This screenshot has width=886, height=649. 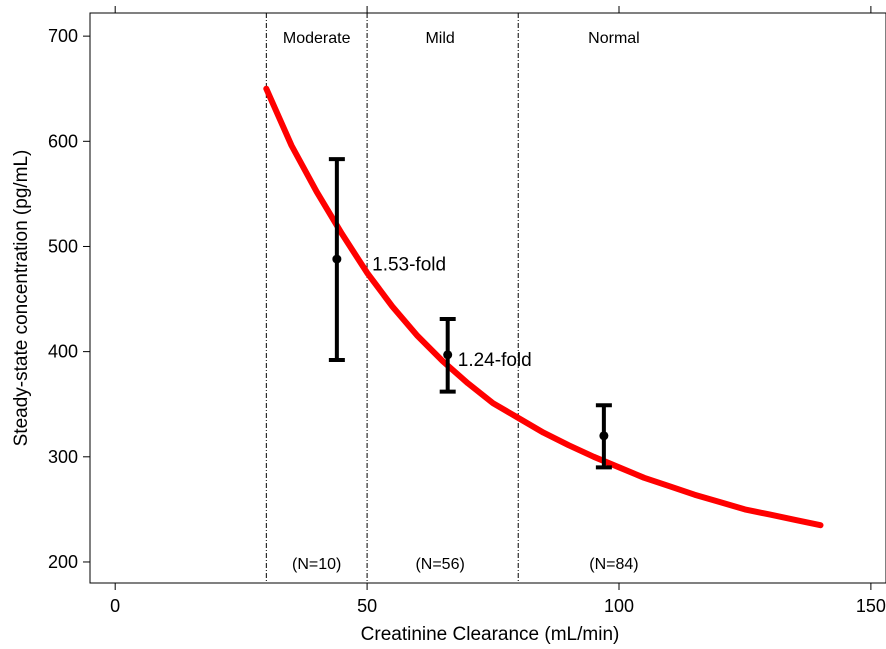 I want to click on y-tick-label: 200, so click(x=63, y=562).